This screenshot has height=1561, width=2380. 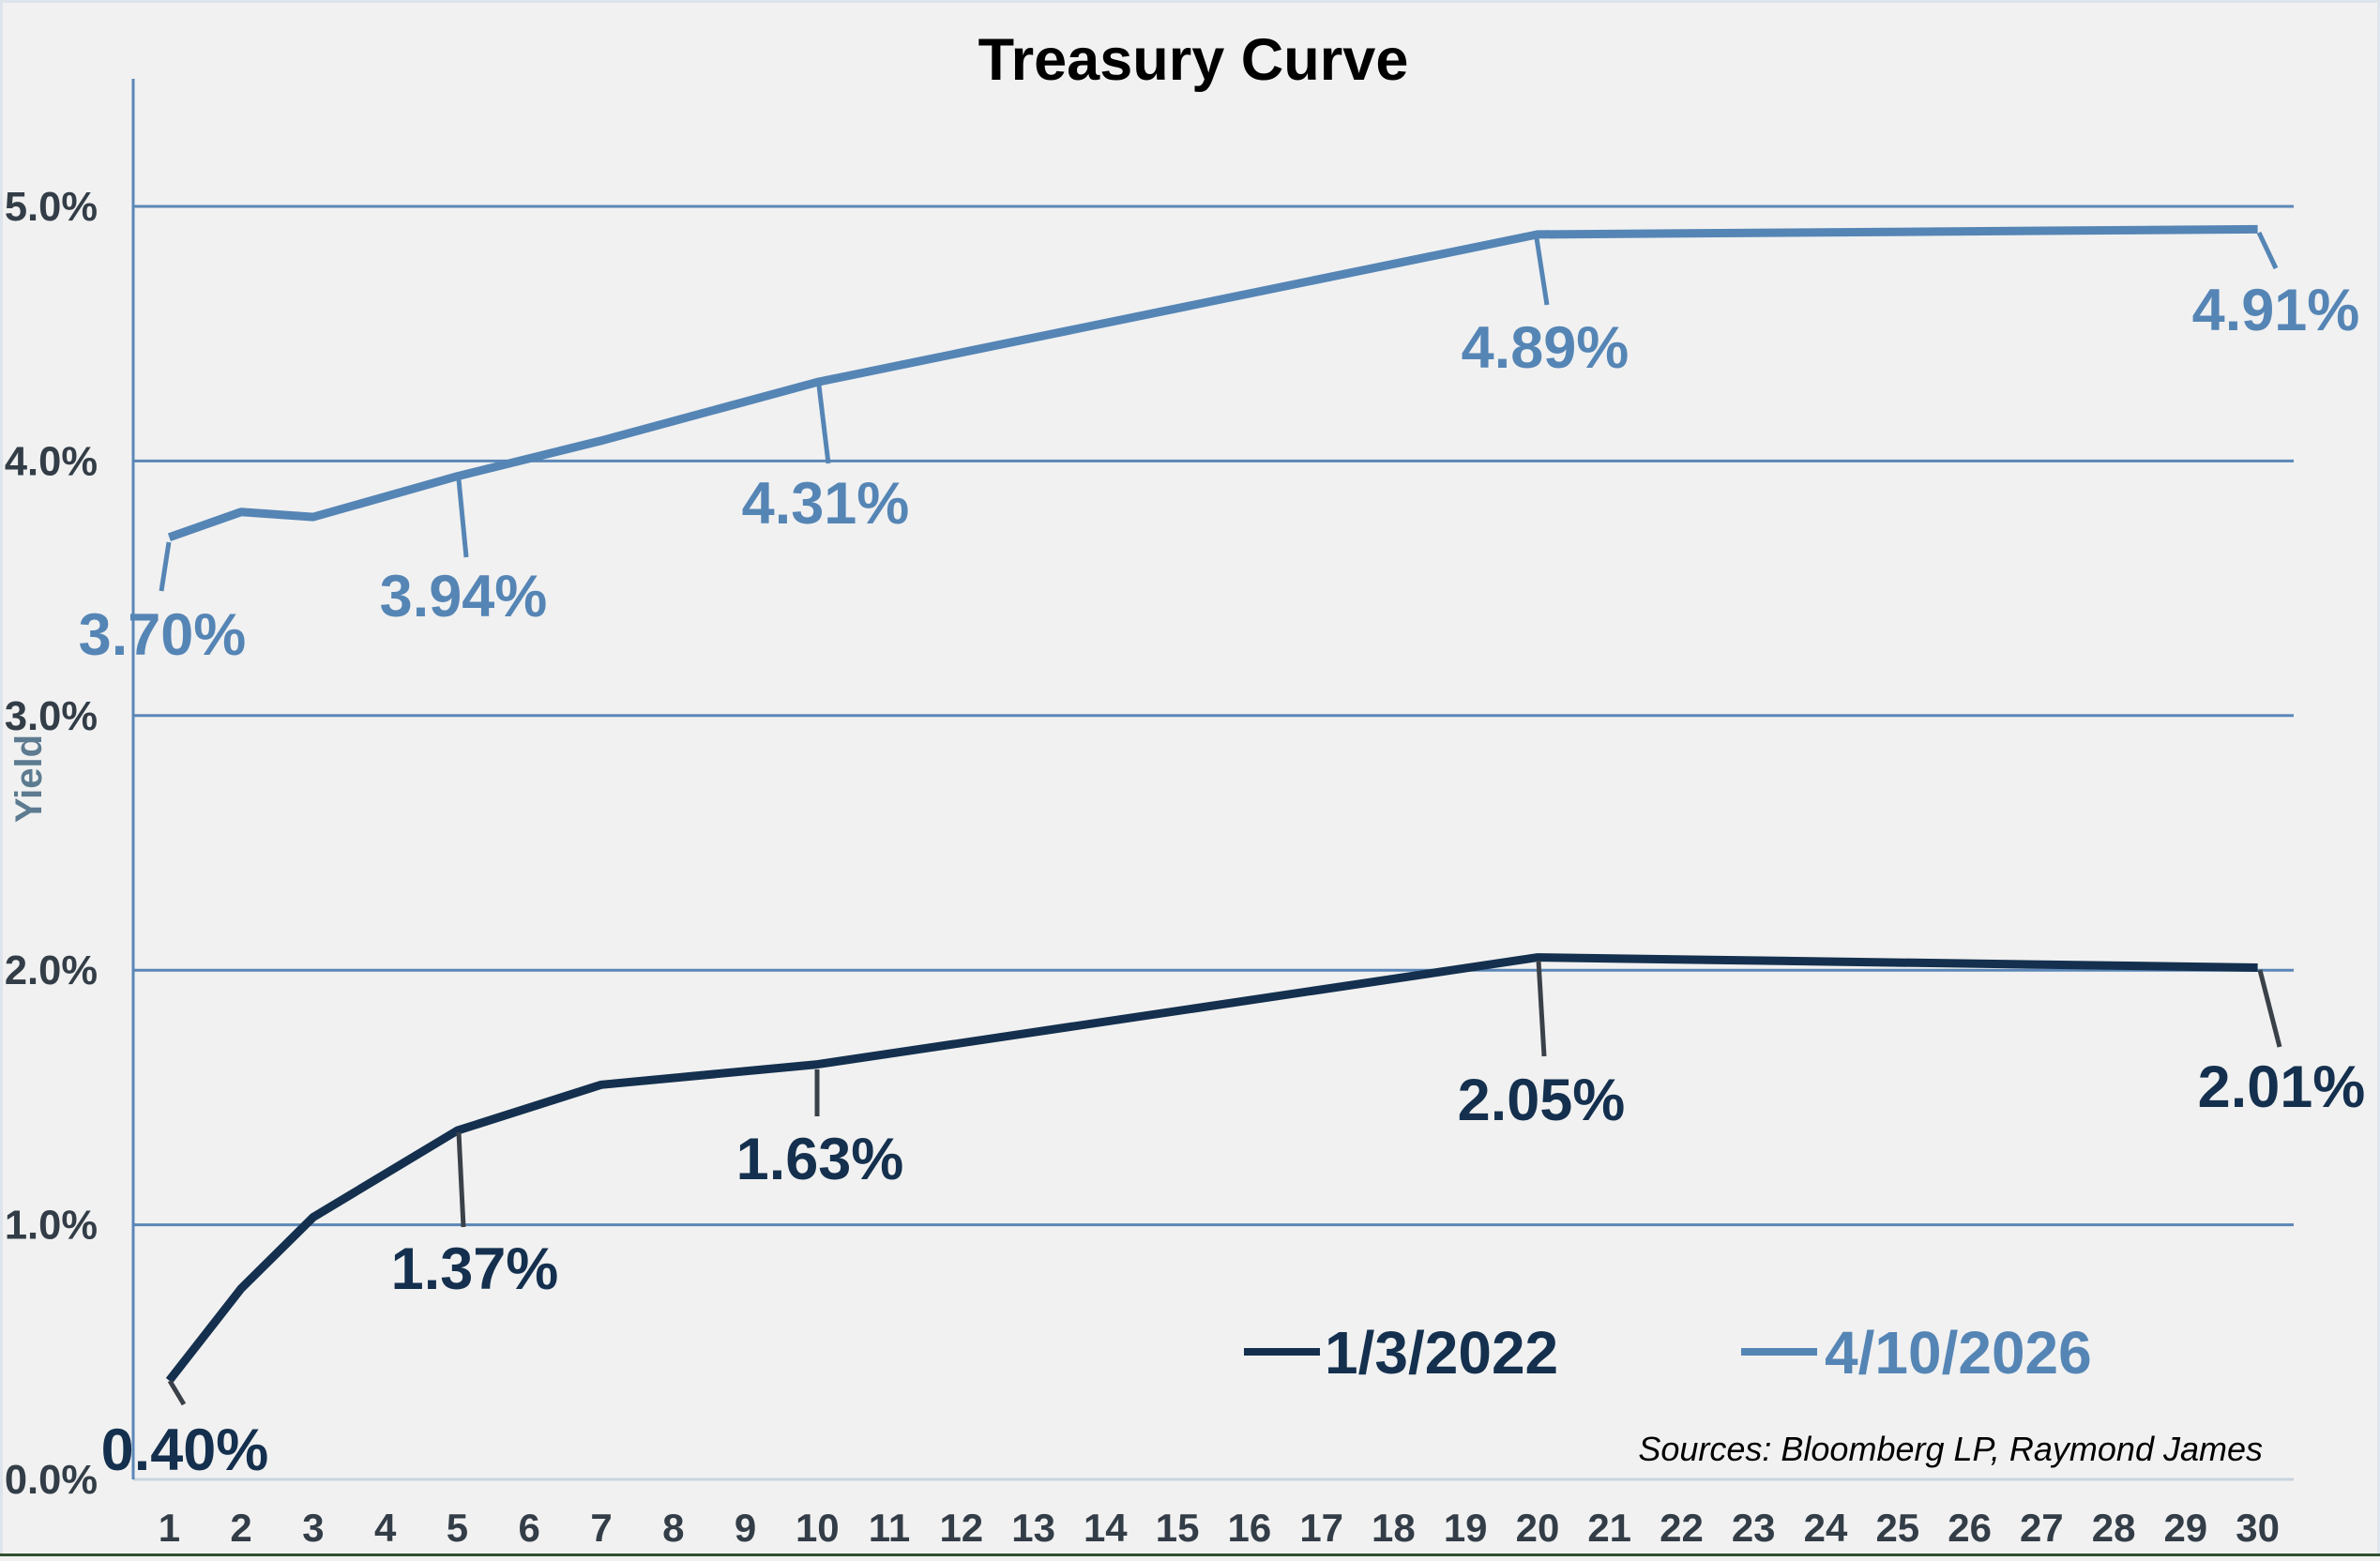 I want to click on svg-text: 12, so click(x=961, y=1528).